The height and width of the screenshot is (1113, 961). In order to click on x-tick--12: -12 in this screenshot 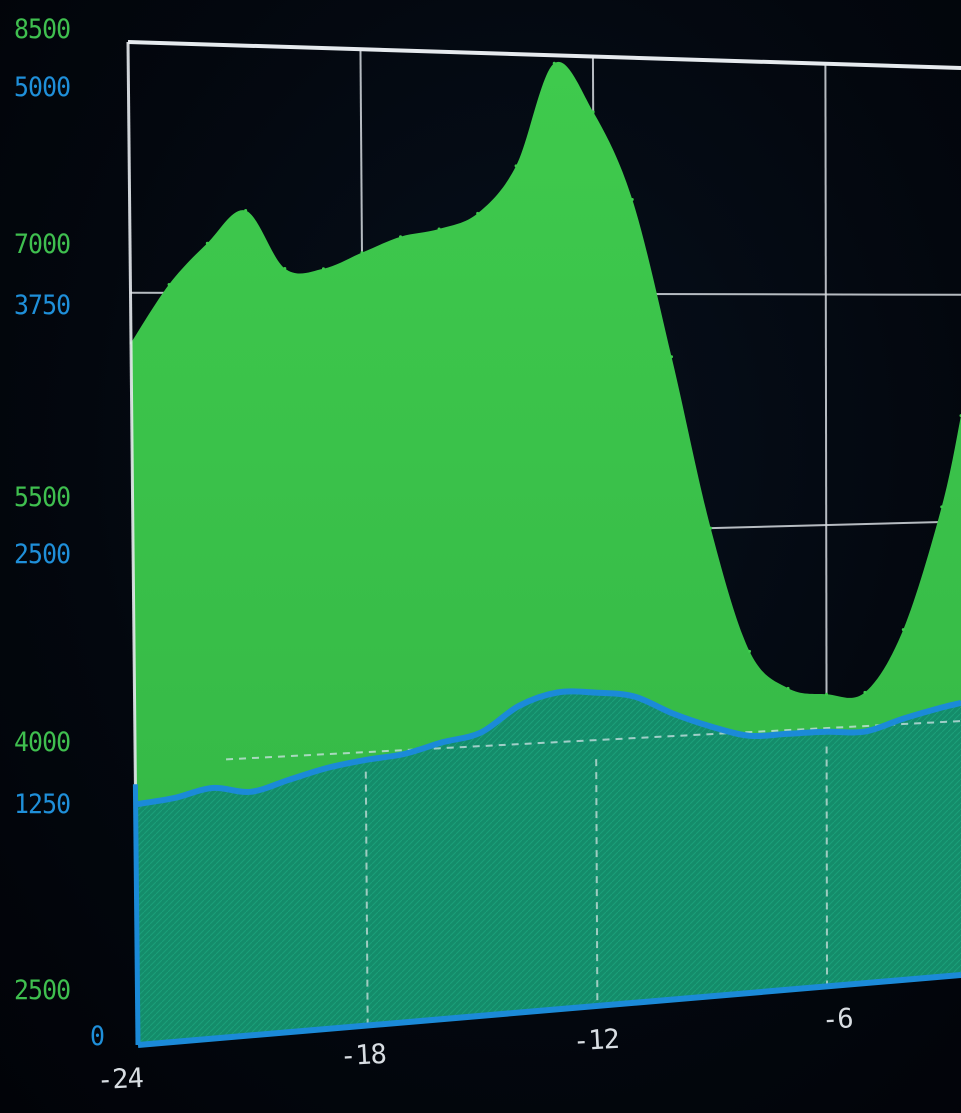, I will do `click(596, 1040)`.